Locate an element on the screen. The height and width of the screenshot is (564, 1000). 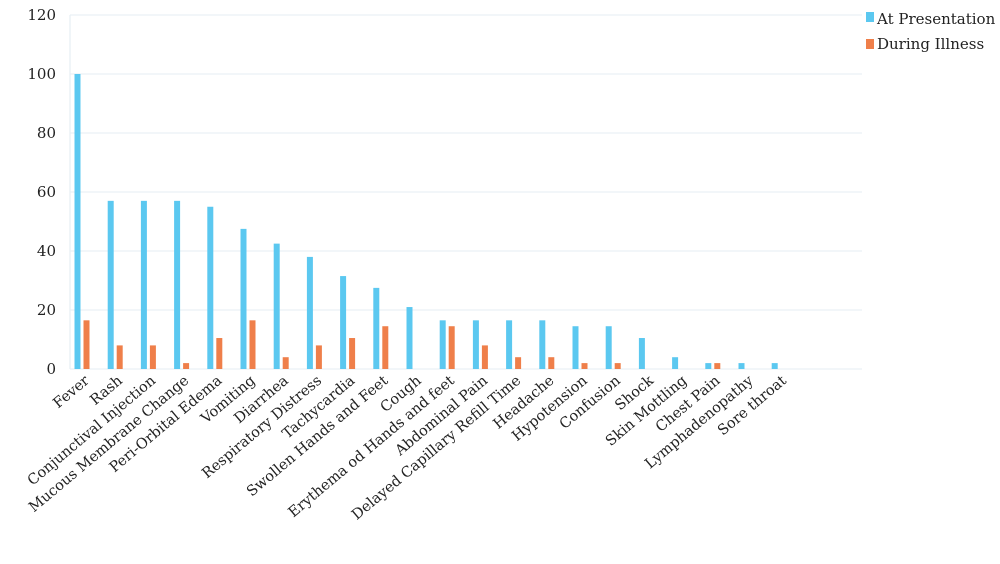
y-tick-label-20: 20 is located at coordinates (46, 310).